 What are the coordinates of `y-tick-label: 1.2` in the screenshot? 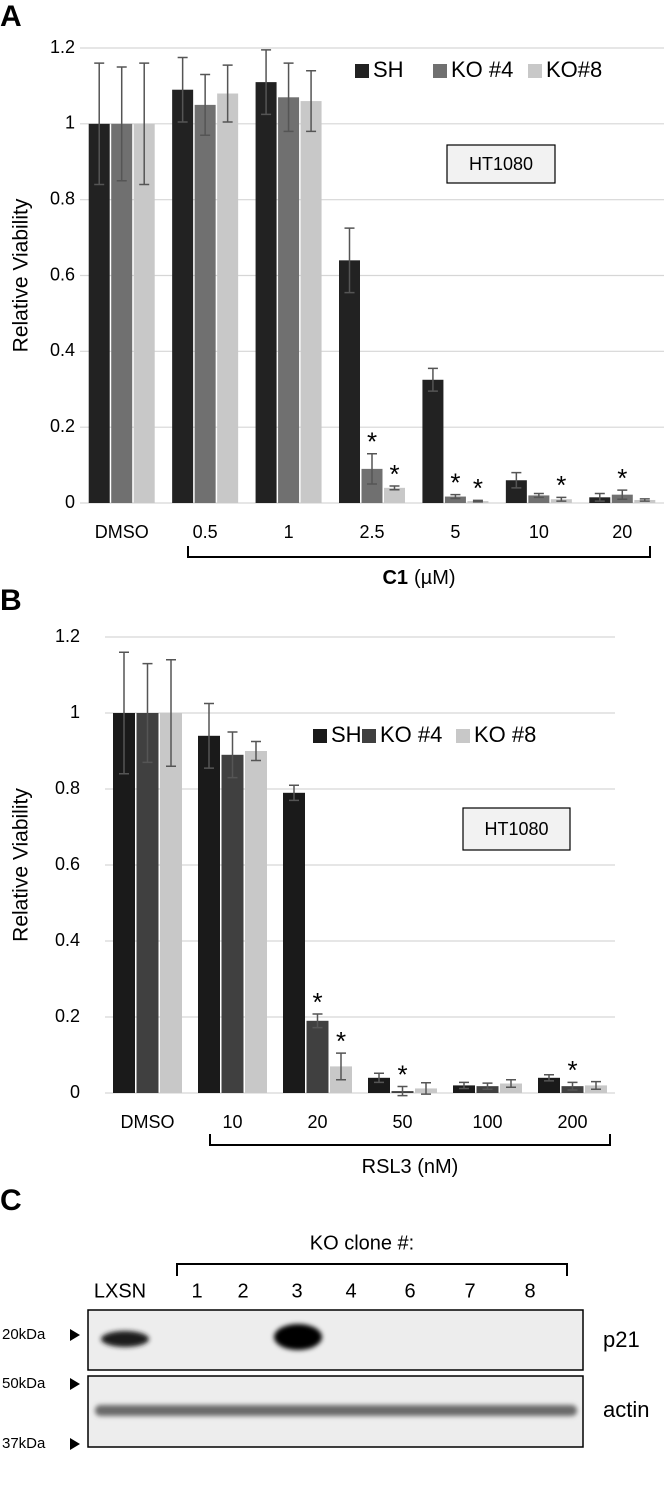 It's located at (67, 636).